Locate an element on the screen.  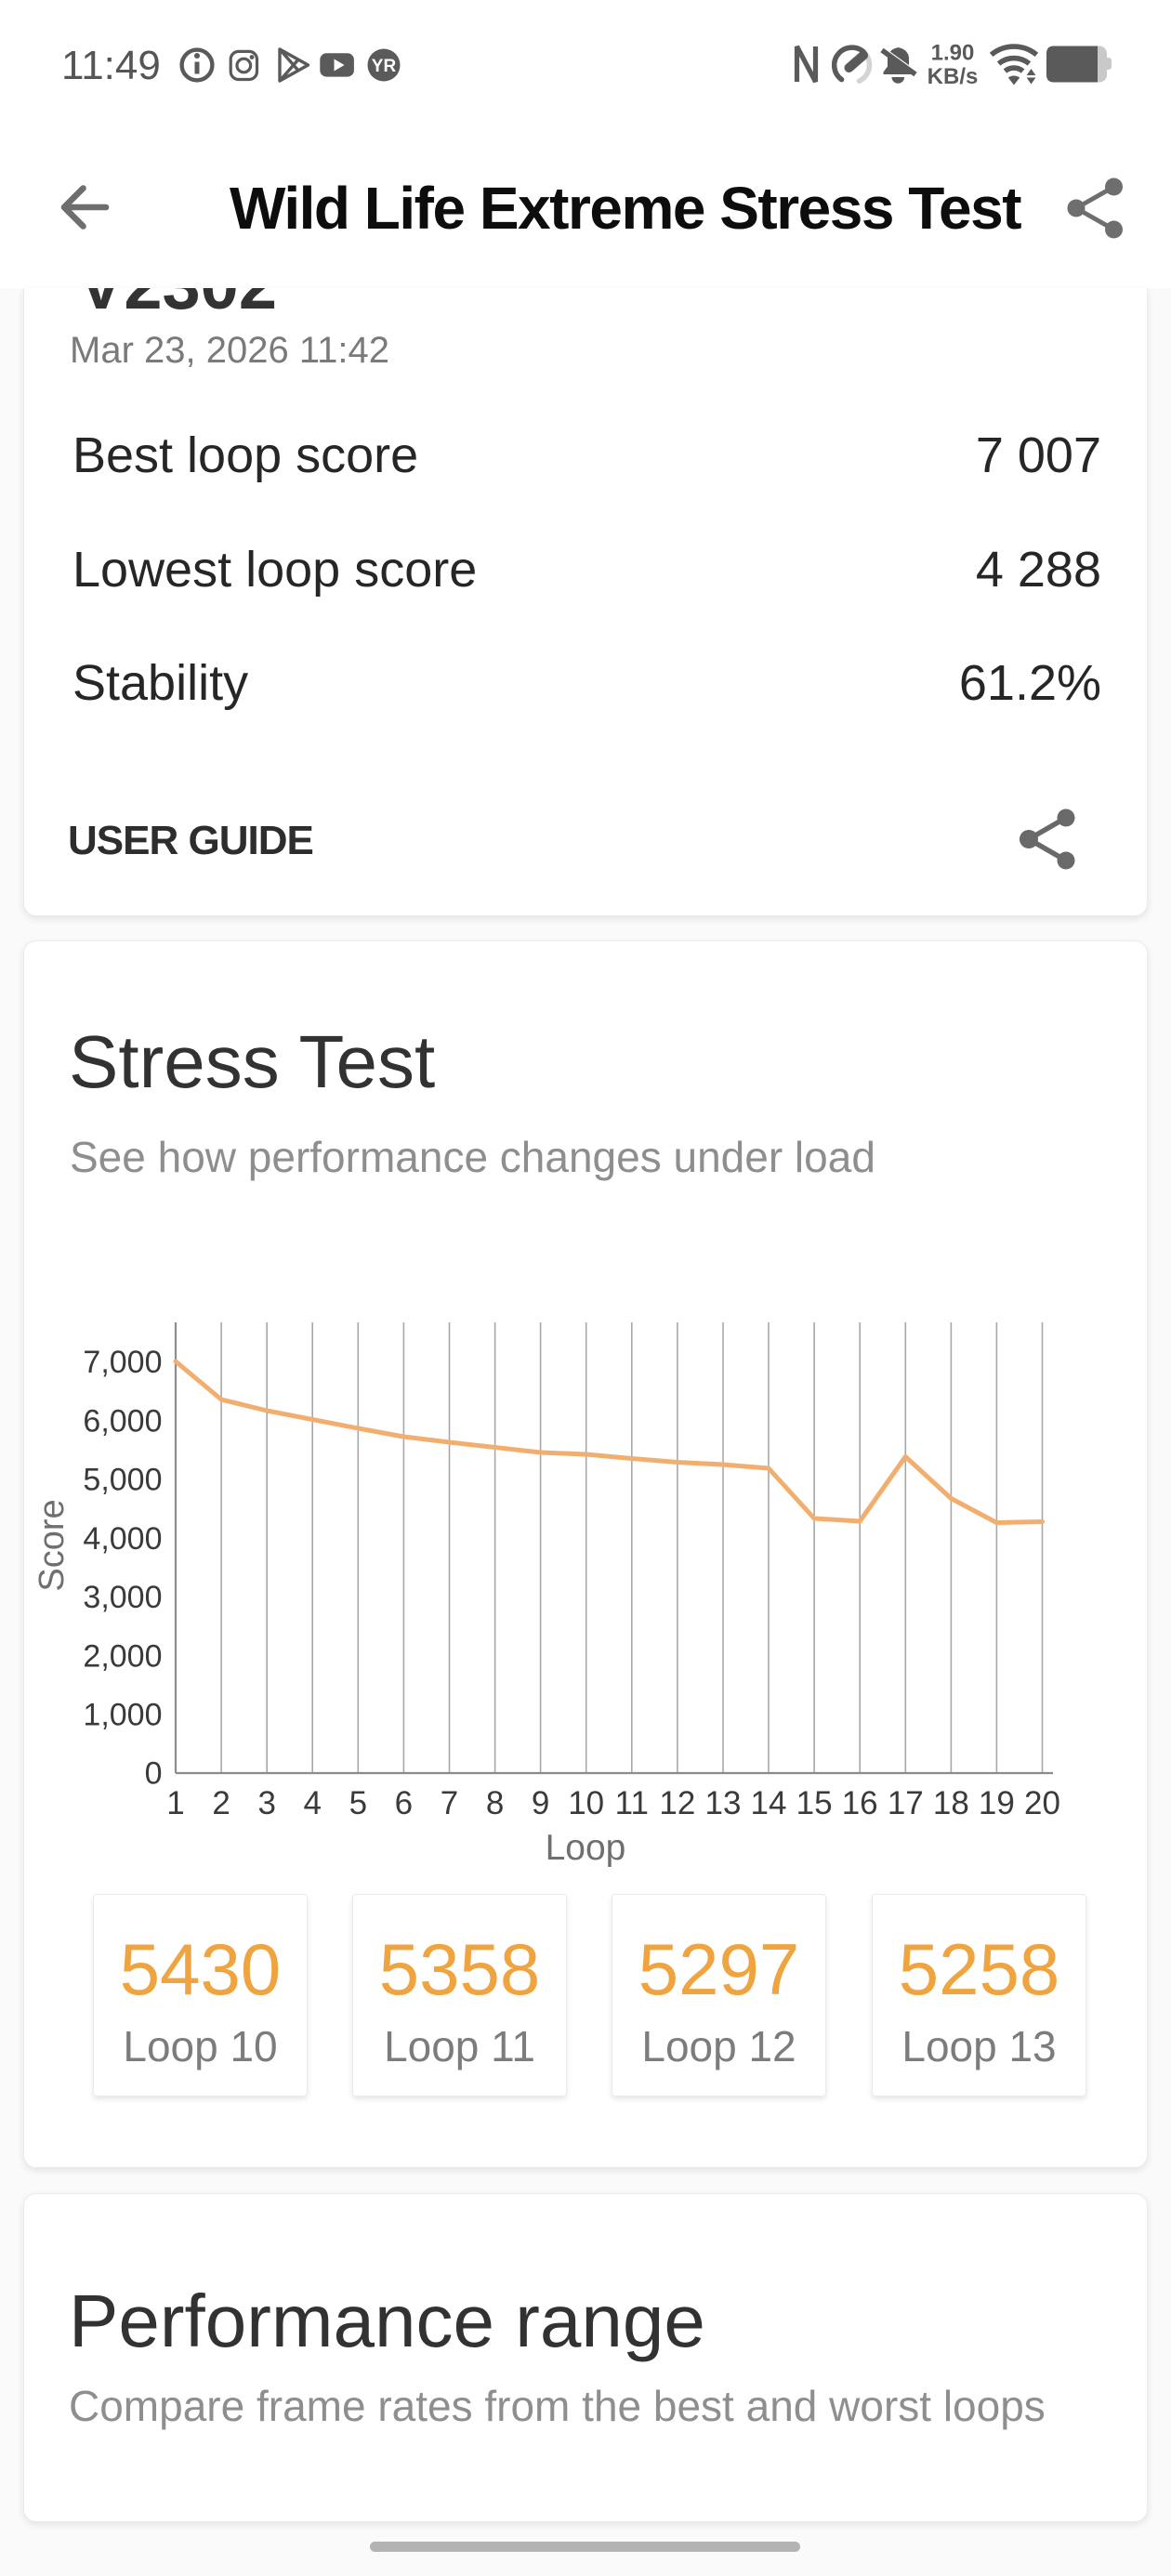
svg-text: 7,000 is located at coordinates (123, 1362).